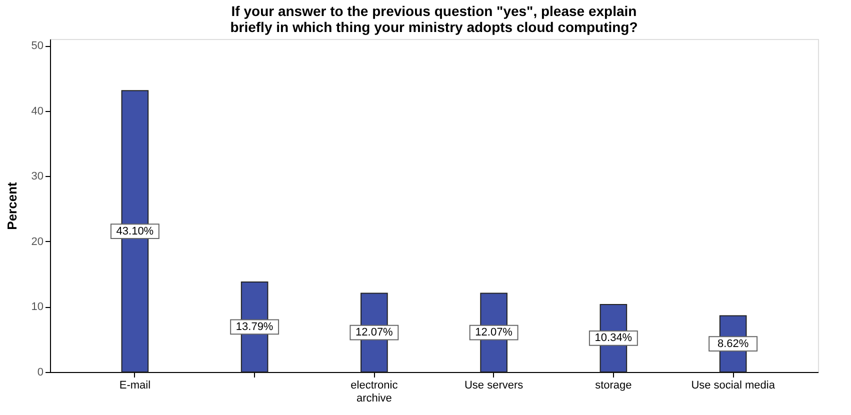 Image resolution: width=851 pixels, height=415 pixels. I want to click on data-label: 13.79%, so click(255, 326).